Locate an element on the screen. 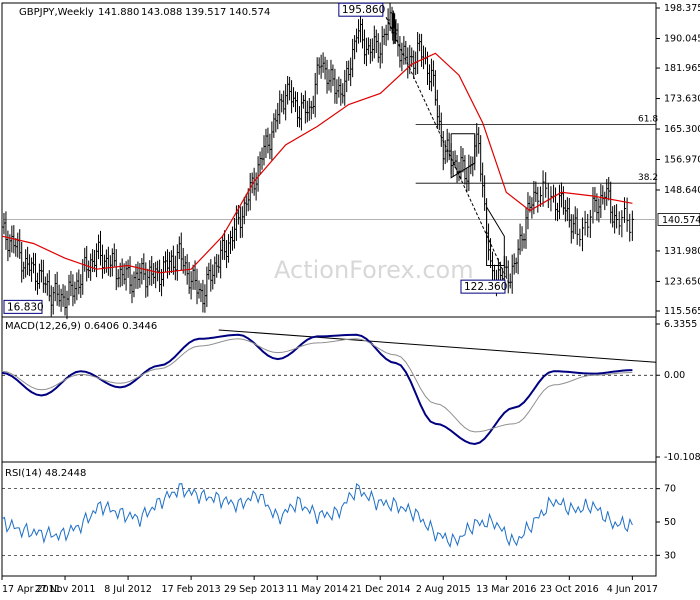 Image resolution: width=700 pixels, height=600 pixels. price-ohlc-open: 141.880 is located at coordinates (118, 12).